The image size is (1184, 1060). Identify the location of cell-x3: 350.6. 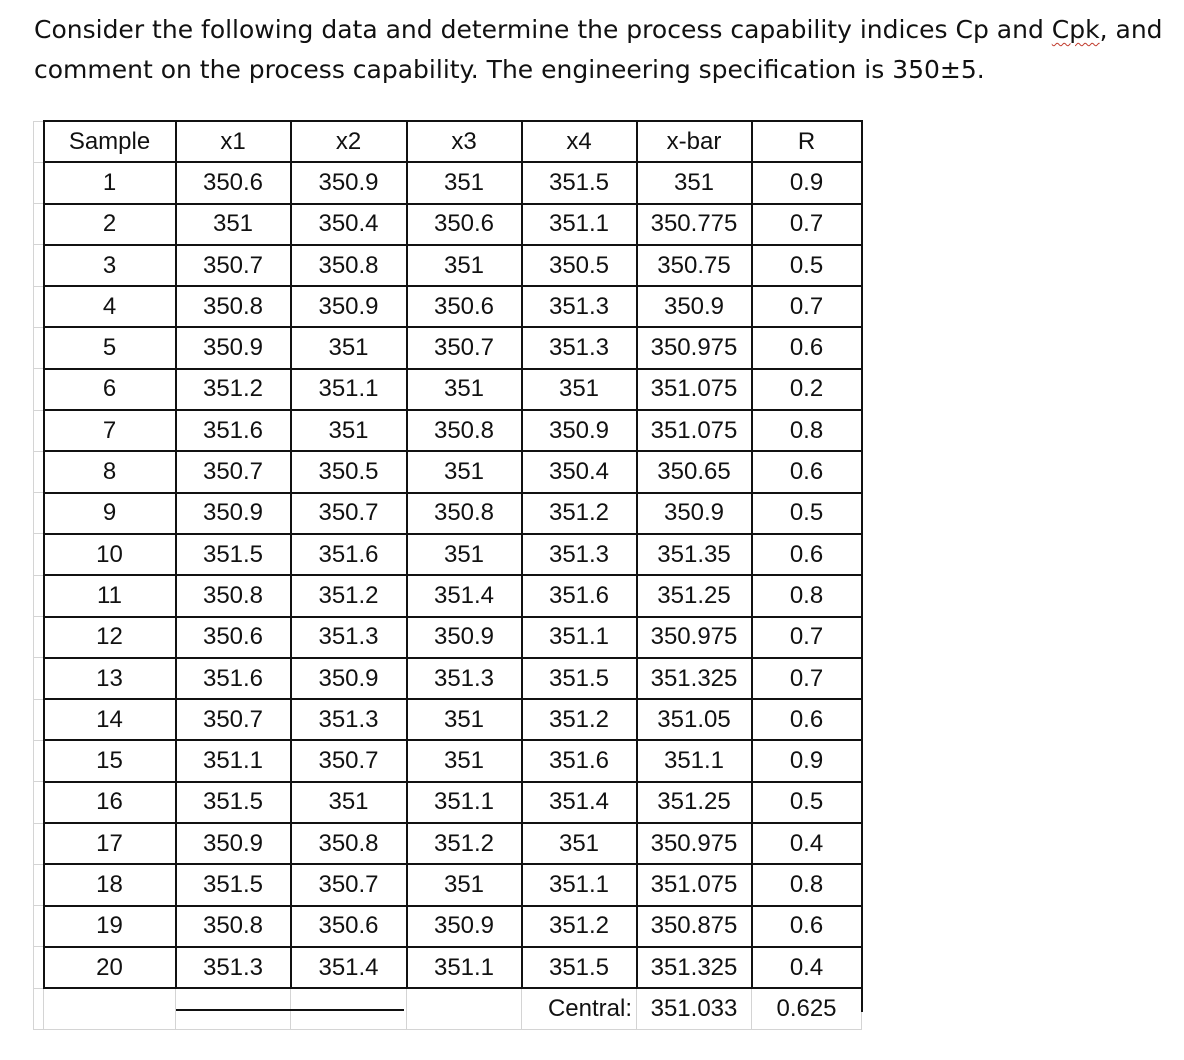
(464, 224).